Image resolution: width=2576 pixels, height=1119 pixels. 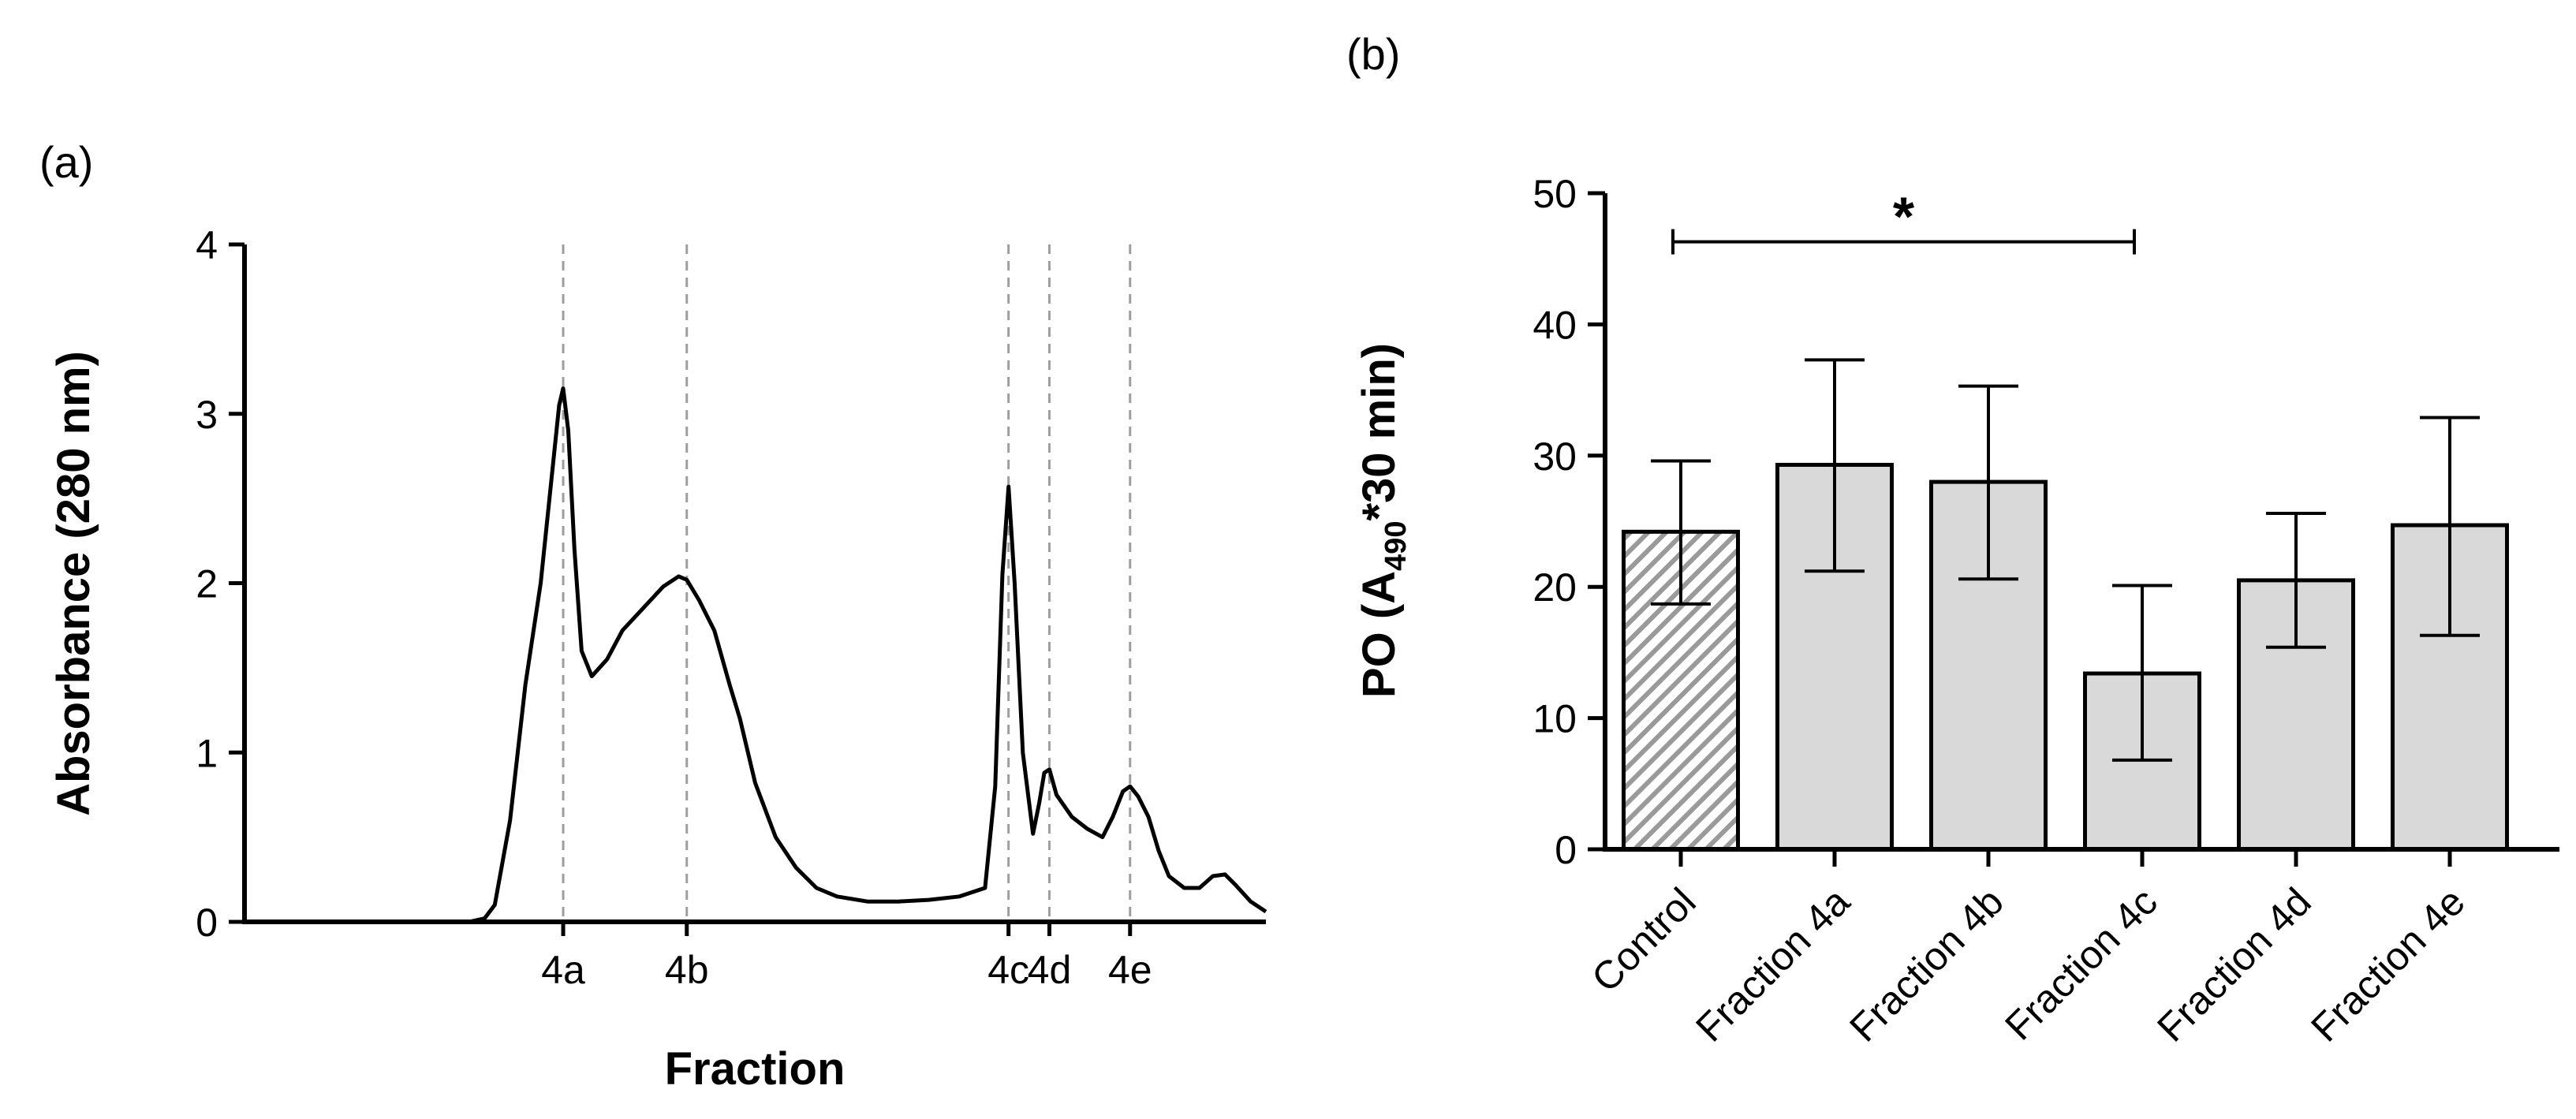 I want to click on bar-control, so click(x=1681, y=690).